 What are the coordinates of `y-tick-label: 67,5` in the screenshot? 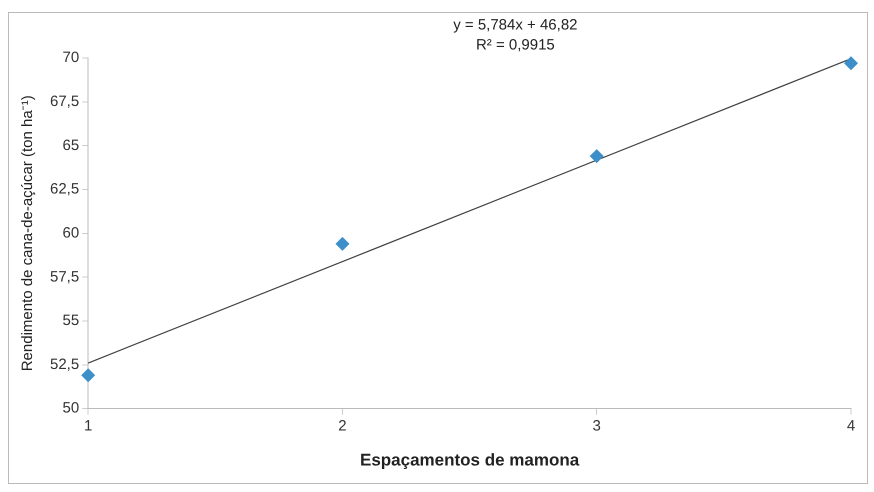 It's located at (65, 101).